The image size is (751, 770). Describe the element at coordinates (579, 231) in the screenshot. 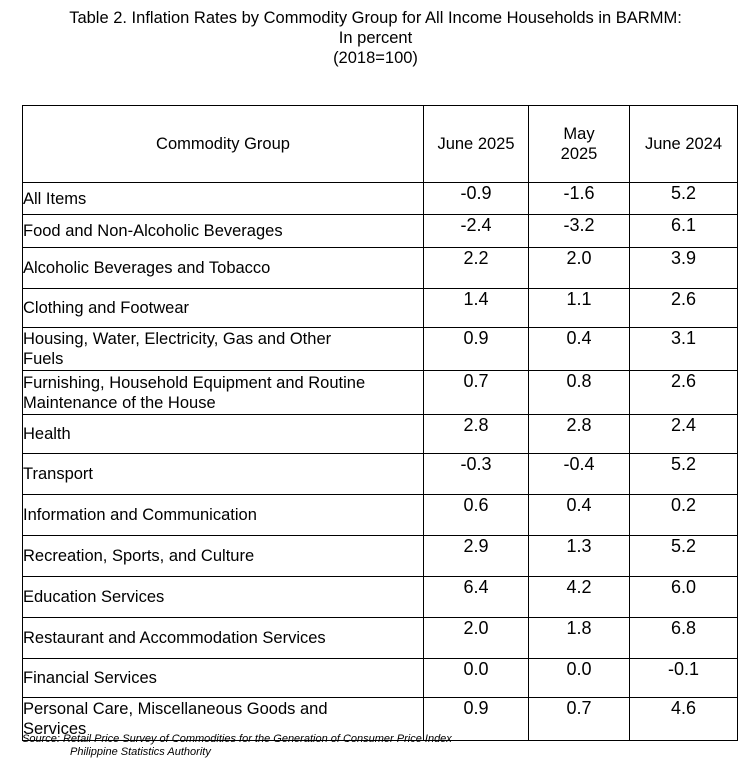

I see `may-2025-value: -3.2` at that location.